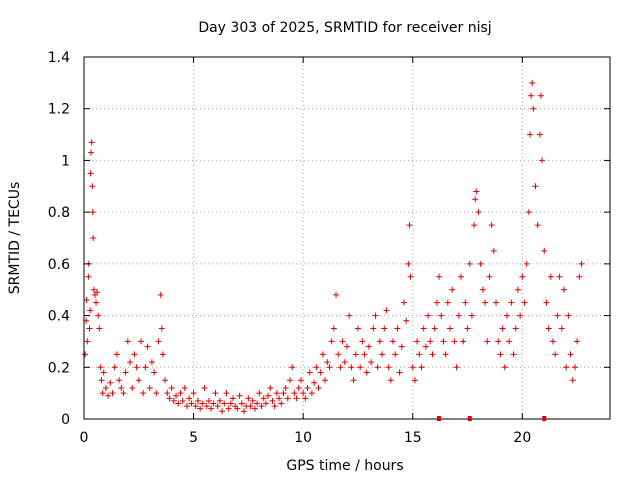 Image resolution: width=640 pixels, height=480 pixels. What do you see at coordinates (65, 161) in the screenshot?
I see `y-tick-label: 1` at bounding box center [65, 161].